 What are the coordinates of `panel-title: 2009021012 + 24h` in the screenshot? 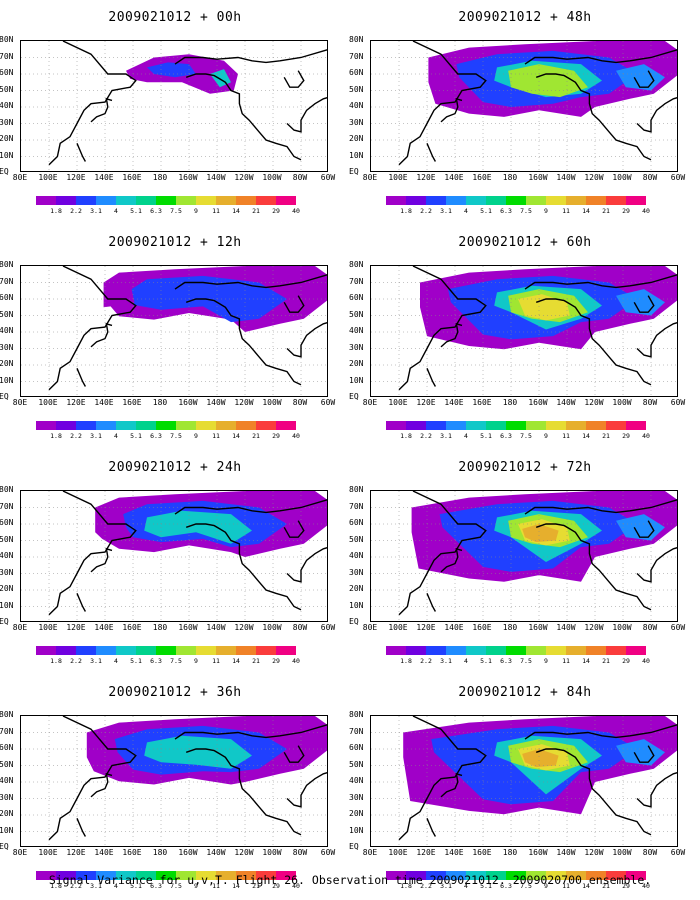 It's located at (175, 467).